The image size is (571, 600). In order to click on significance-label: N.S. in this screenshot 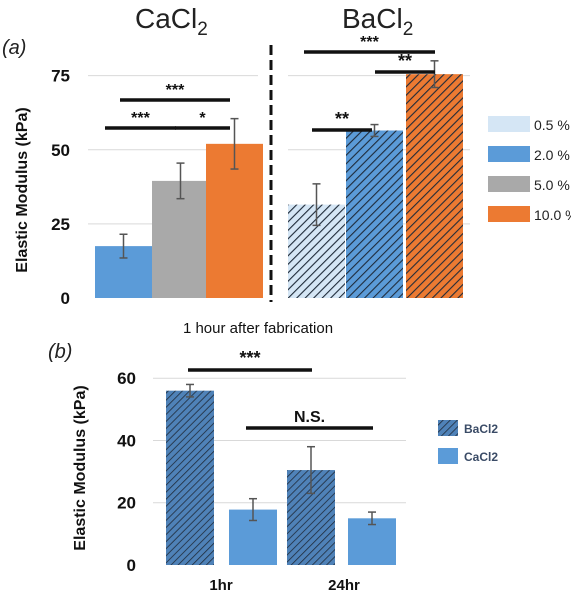, I will do `click(309, 417)`.